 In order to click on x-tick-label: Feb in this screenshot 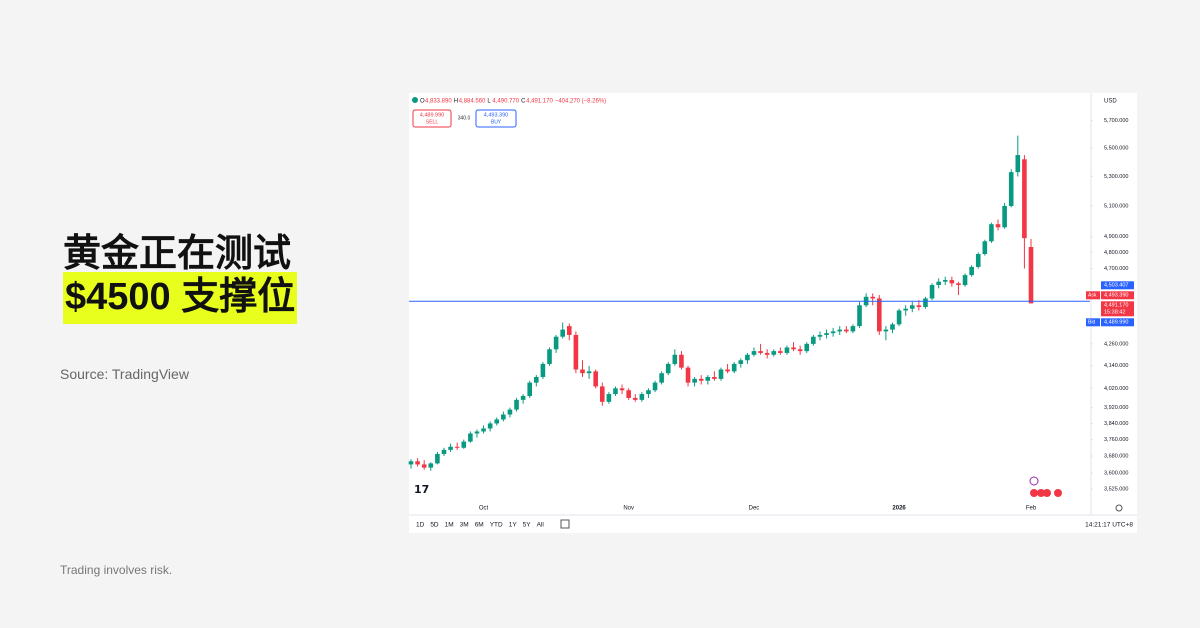, I will do `click(1031, 509)`.